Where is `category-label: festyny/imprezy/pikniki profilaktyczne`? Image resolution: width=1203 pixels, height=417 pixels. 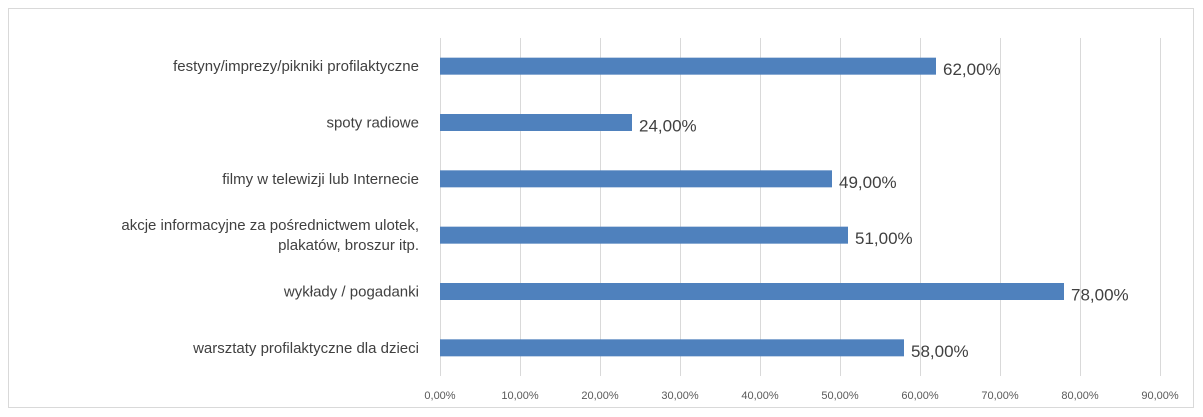
category-label: festyny/imprezy/pikniki profilaktyczne is located at coordinates (296, 66).